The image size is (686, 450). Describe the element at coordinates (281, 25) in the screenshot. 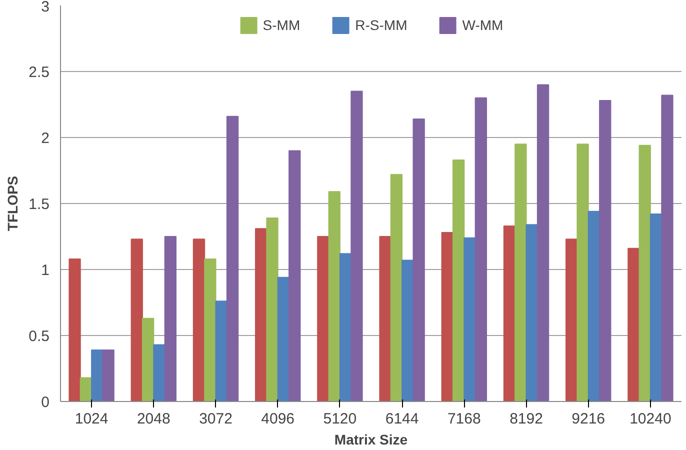

I see `legend-label: S-MM` at that location.